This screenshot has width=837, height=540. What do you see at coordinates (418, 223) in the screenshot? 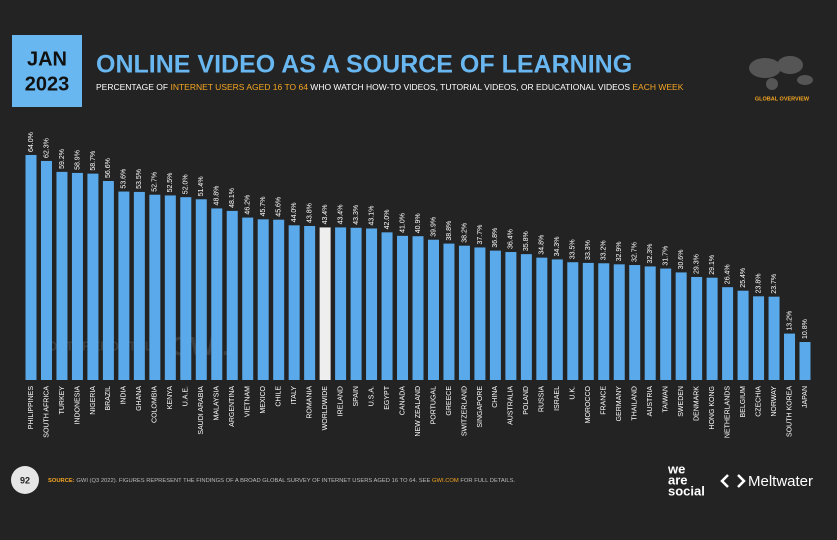
I see `value-label: 40.9%` at bounding box center [418, 223].